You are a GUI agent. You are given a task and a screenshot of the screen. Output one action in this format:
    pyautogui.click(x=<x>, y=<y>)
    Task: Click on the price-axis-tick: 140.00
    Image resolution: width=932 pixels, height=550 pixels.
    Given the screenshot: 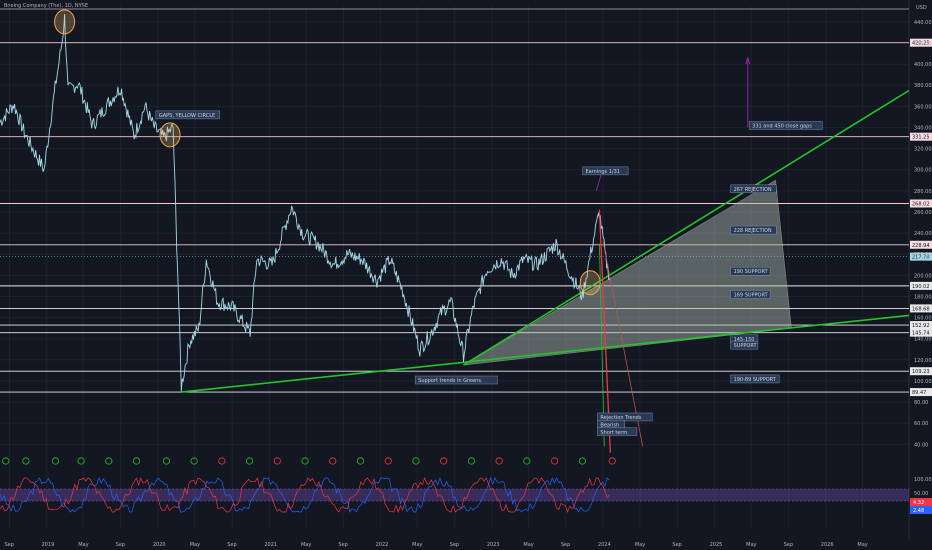 What is the action you would take?
    pyautogui.click(x=923, y=340)
    